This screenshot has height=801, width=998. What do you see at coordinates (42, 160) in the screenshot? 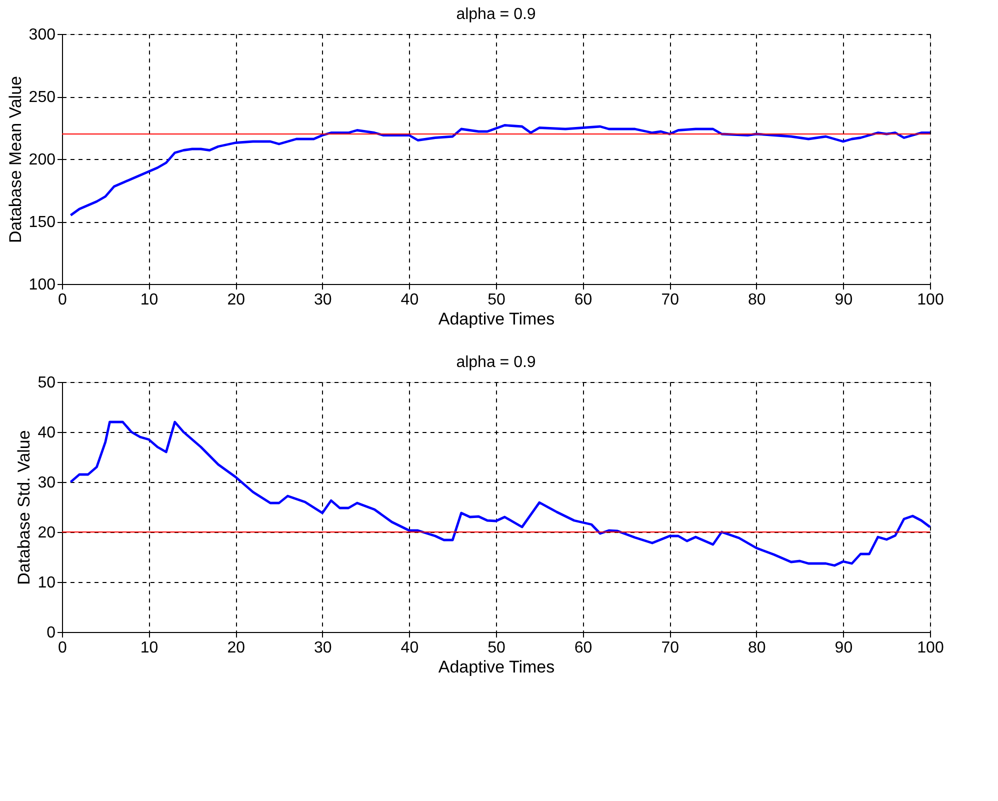
I see `y-tick-label: 200` at bounding box center [42, 160].